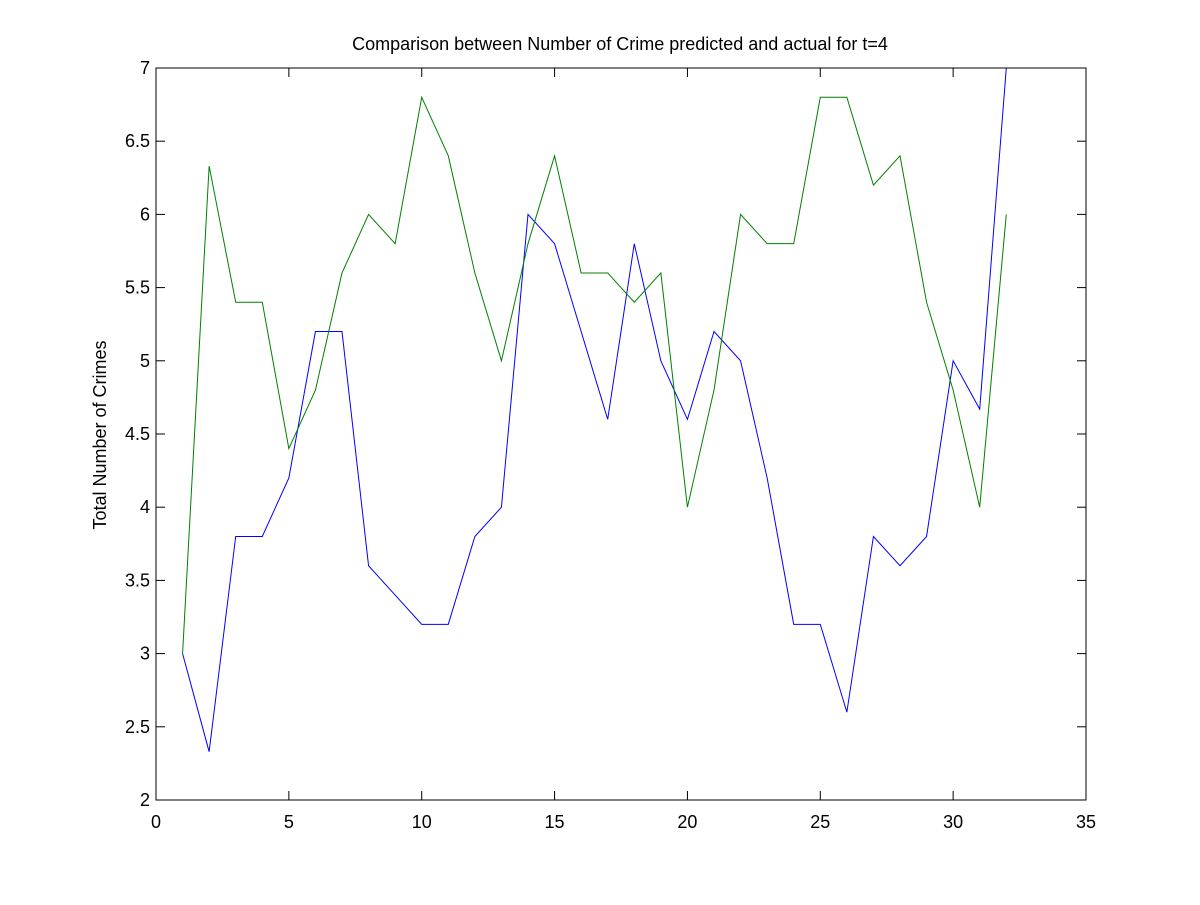 The width and height of the screenshot is (1200, 905). Describe the element at coordinates (145, 507) in the screenshot. I see `y-tick-label: 4` at that location.